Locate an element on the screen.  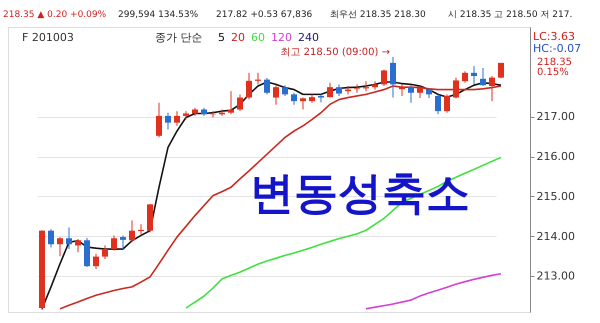
text: HC:-0.07 is located at coordinates (557, 48).